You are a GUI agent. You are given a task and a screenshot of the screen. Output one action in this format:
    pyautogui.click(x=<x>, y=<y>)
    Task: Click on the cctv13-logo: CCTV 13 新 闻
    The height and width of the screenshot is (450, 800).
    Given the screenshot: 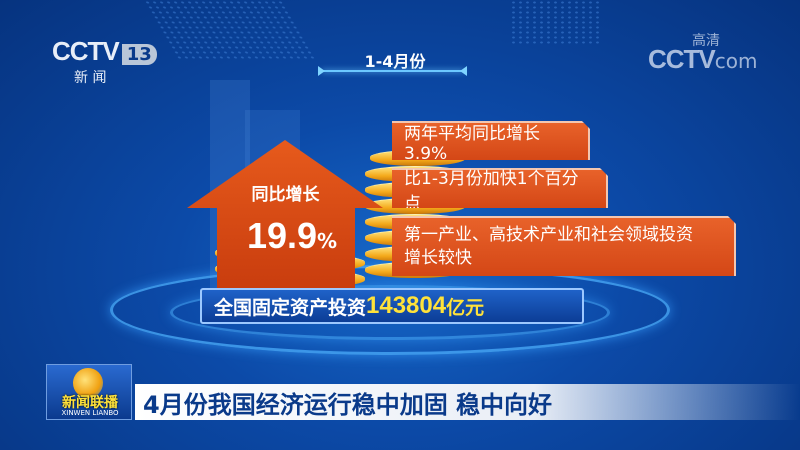 What is the action you would take?
    pyautogui.click(x=104, y=61)
    